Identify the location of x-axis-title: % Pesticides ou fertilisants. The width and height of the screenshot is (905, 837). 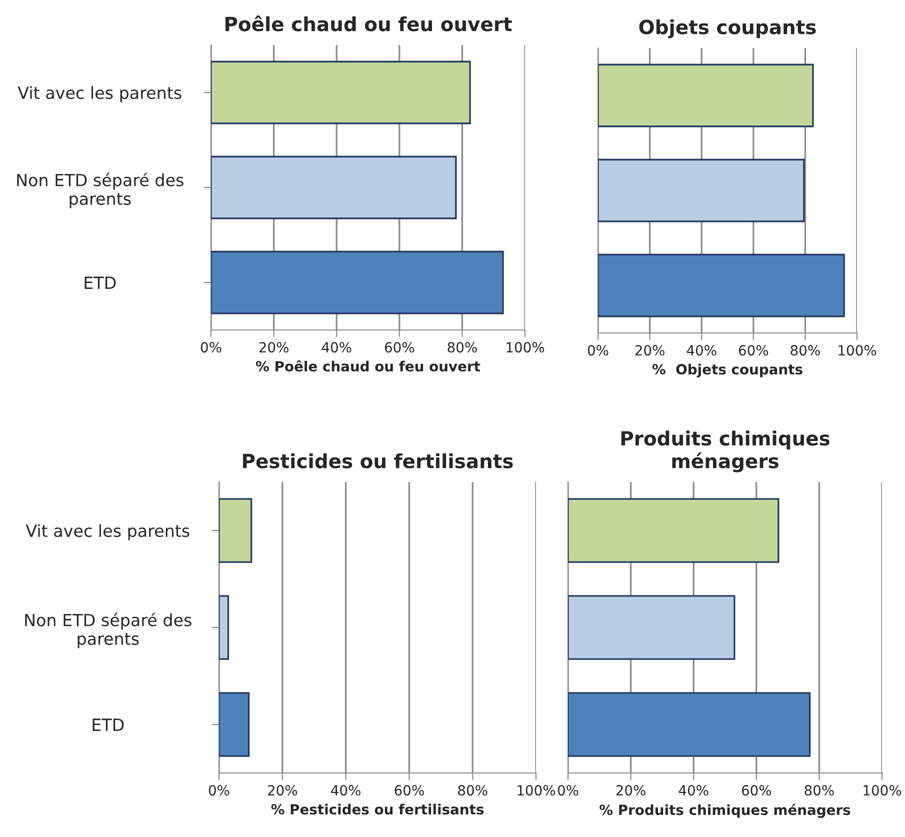
(377, 809).